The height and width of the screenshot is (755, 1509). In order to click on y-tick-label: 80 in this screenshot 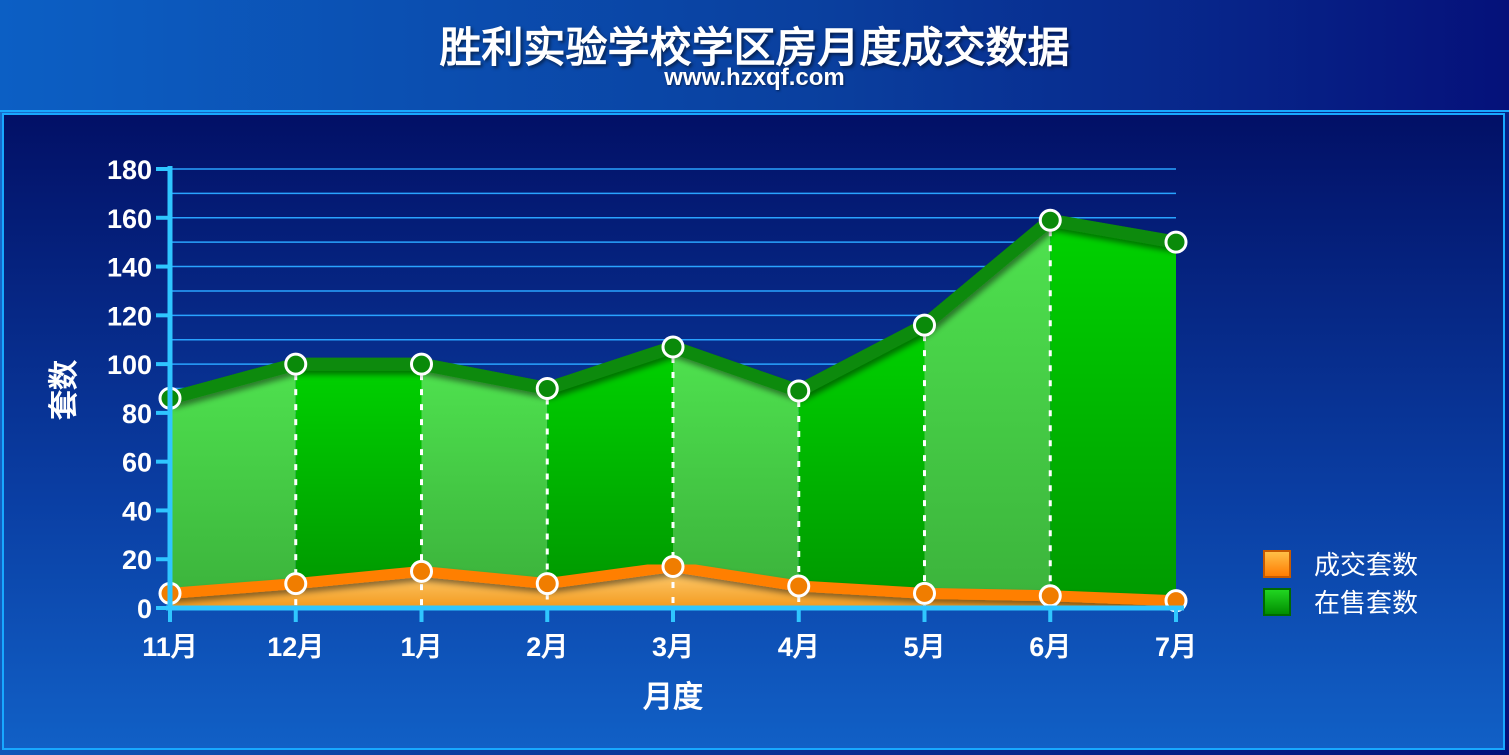, I will do `click(137, 414)`.